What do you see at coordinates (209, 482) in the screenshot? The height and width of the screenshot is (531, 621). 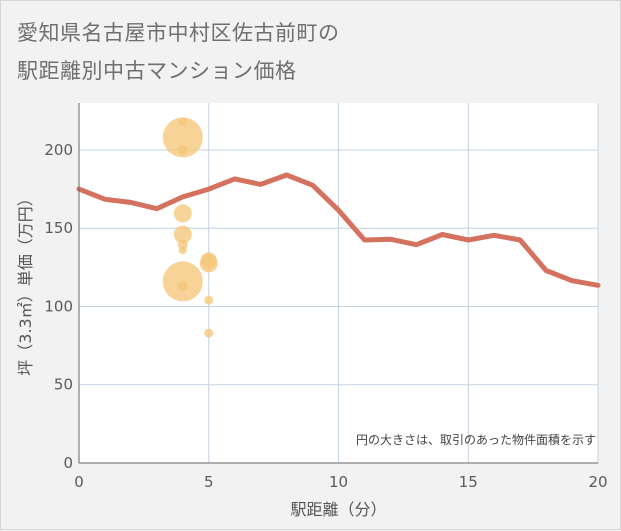 I see `x-tick-label: 5` at bounding box center [209, 482].